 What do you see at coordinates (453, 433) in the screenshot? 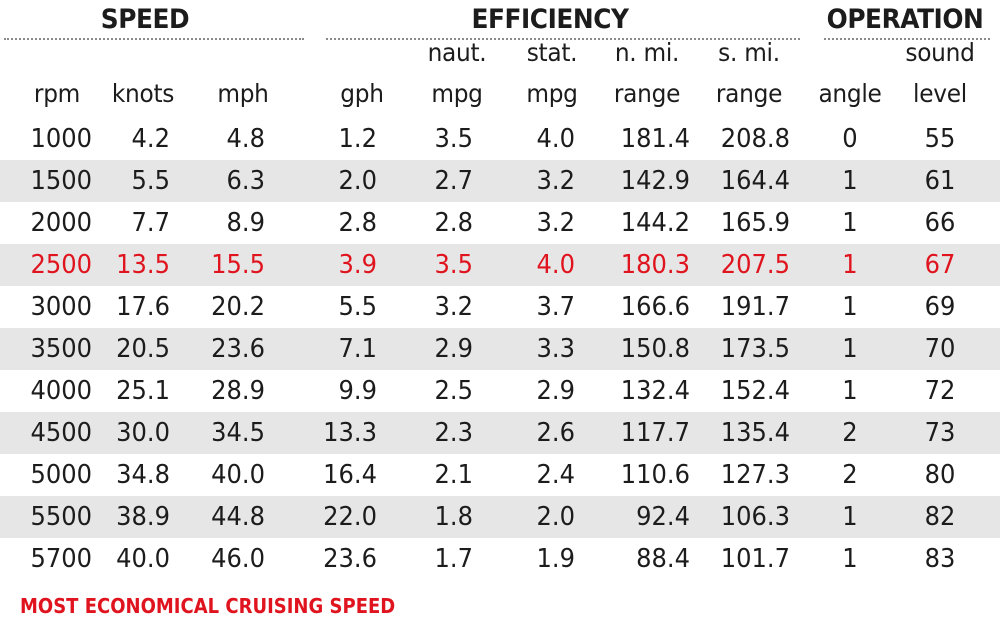
I see `cell-naut_mpg: 2.3` at bounding box center [453, 433].